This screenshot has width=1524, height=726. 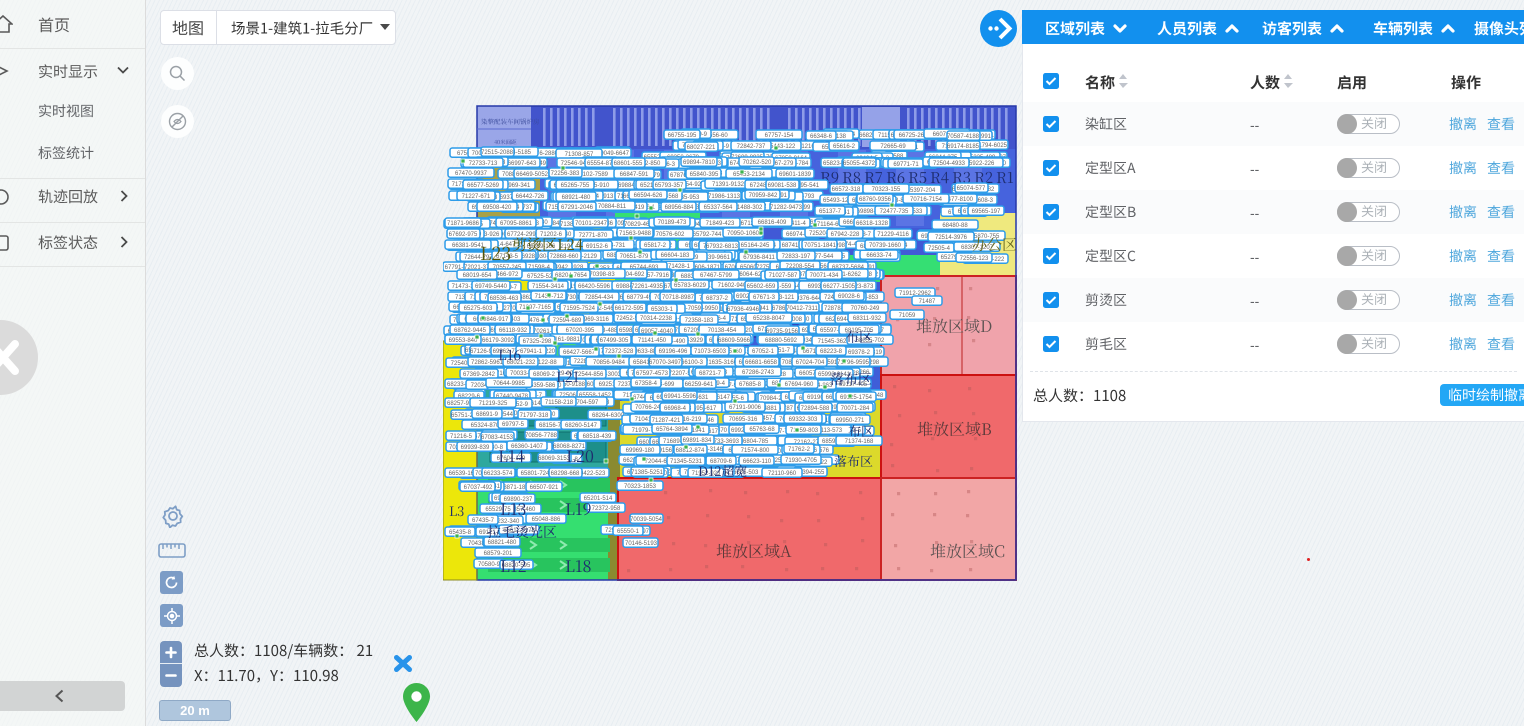 I want to click on svg-text: 68021-232, so click(x=521, y=363).